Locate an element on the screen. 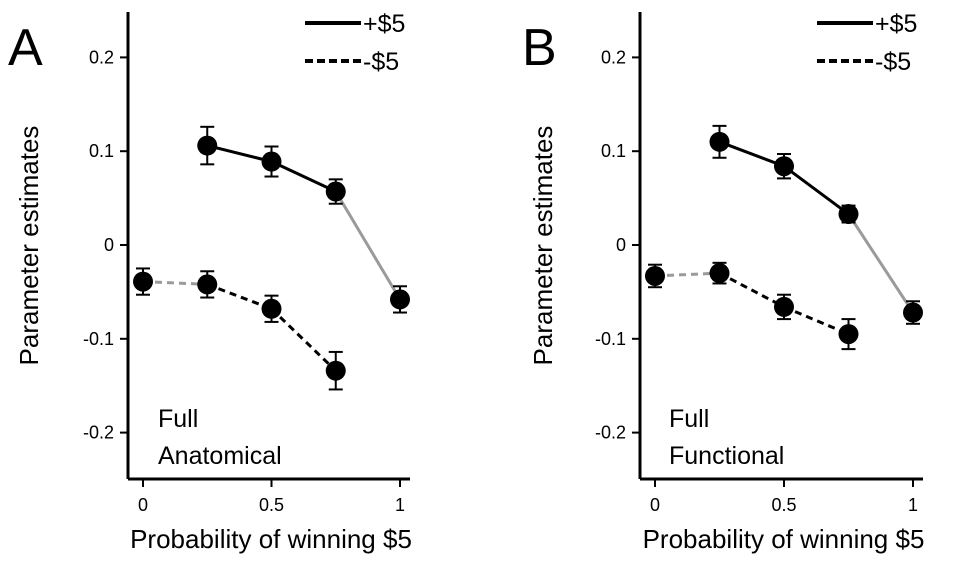  panel-letter: A is located at coordinates (25, 48).